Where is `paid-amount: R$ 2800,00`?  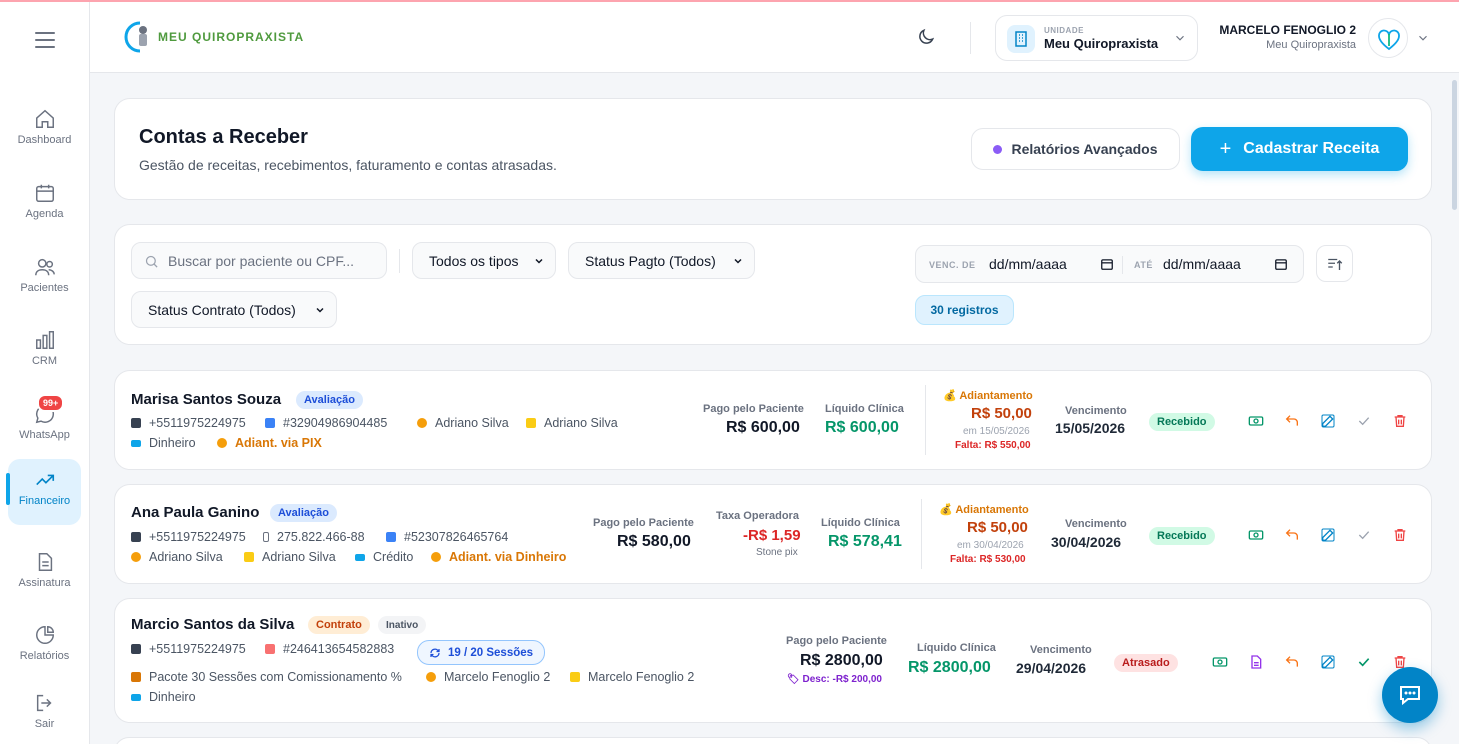 paid-amount: R$ 2800,00 is located at coordinates (841, 660).